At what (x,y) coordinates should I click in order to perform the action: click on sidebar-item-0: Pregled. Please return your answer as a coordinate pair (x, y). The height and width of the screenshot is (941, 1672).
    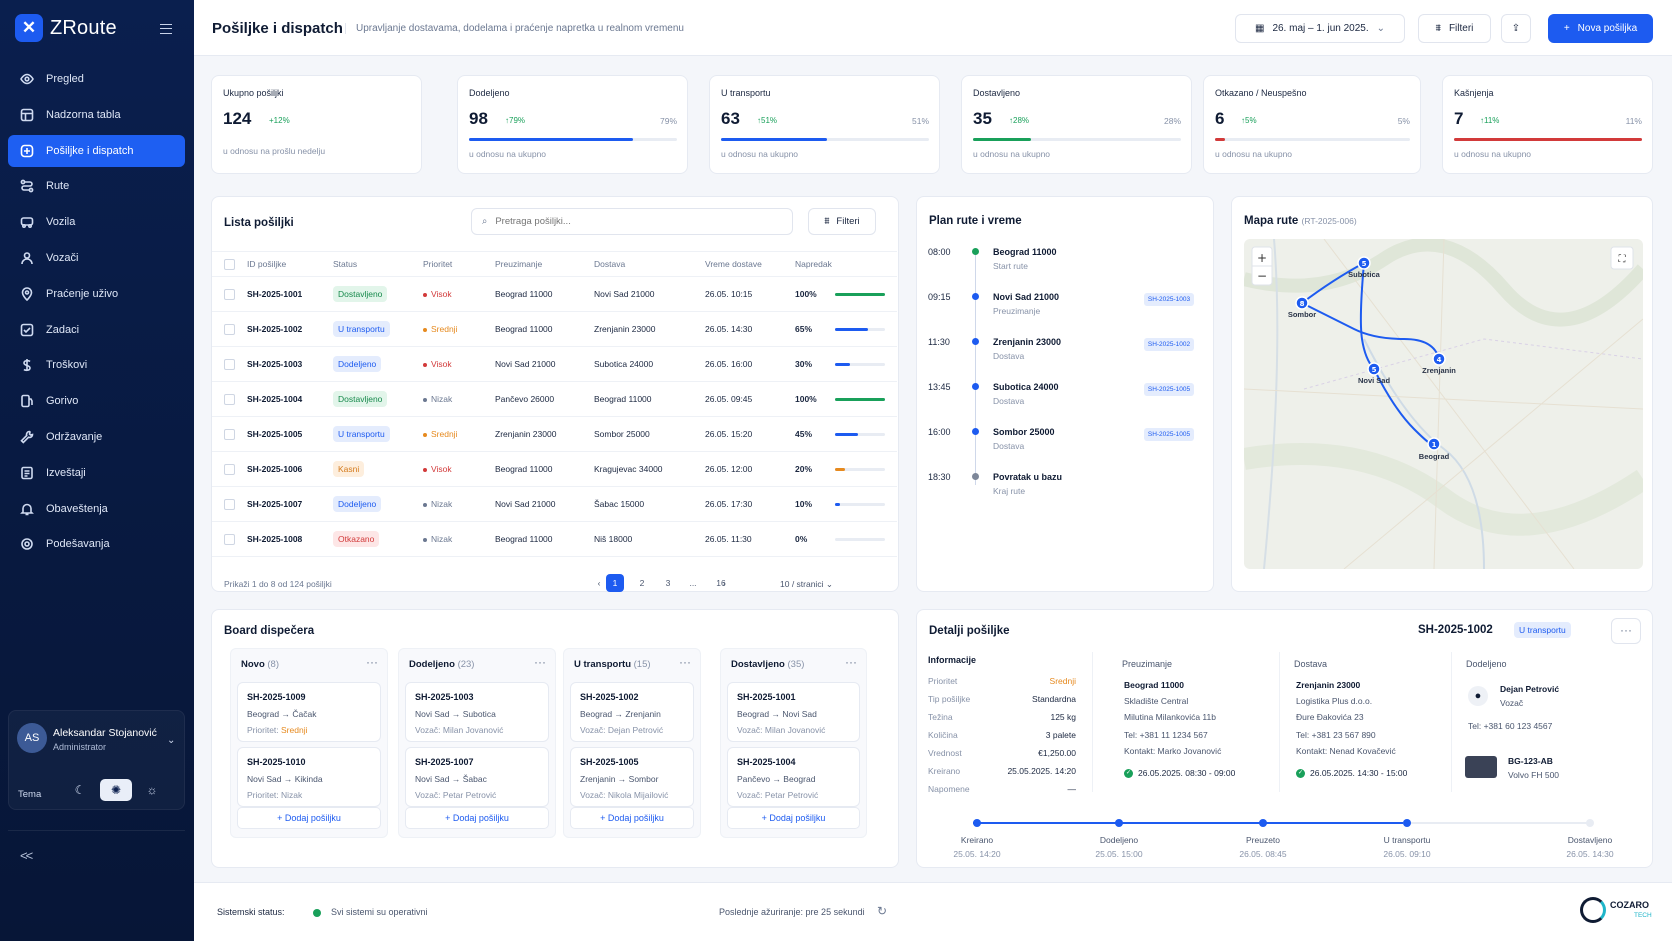
    Looking at the image, I should click on (96, 79).